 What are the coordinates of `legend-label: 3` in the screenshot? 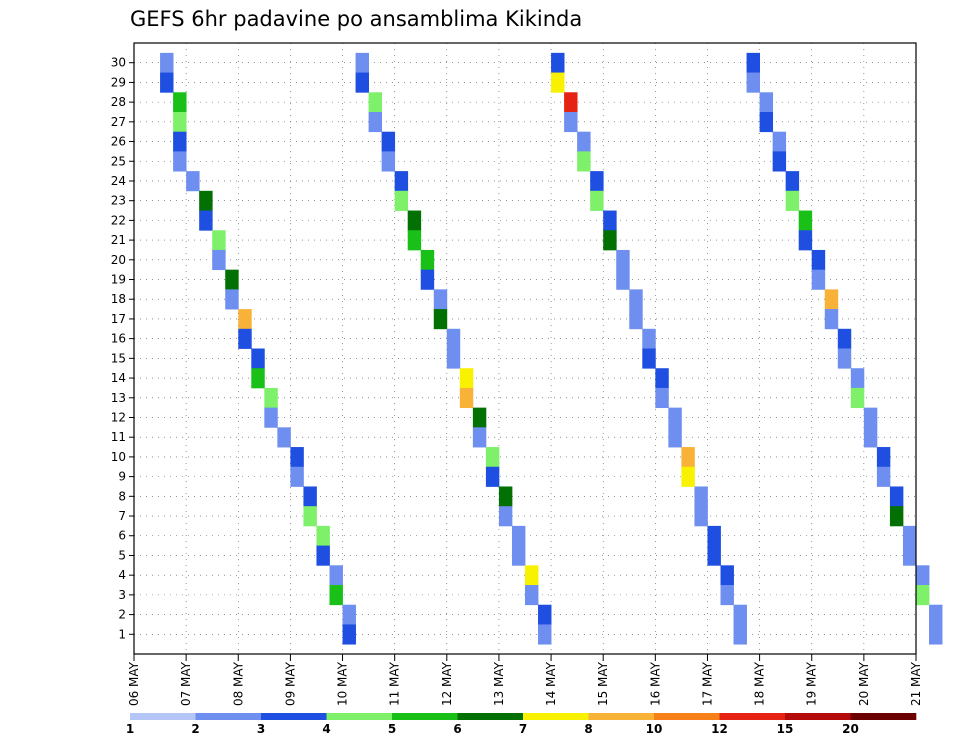 It's located at (261, 729).